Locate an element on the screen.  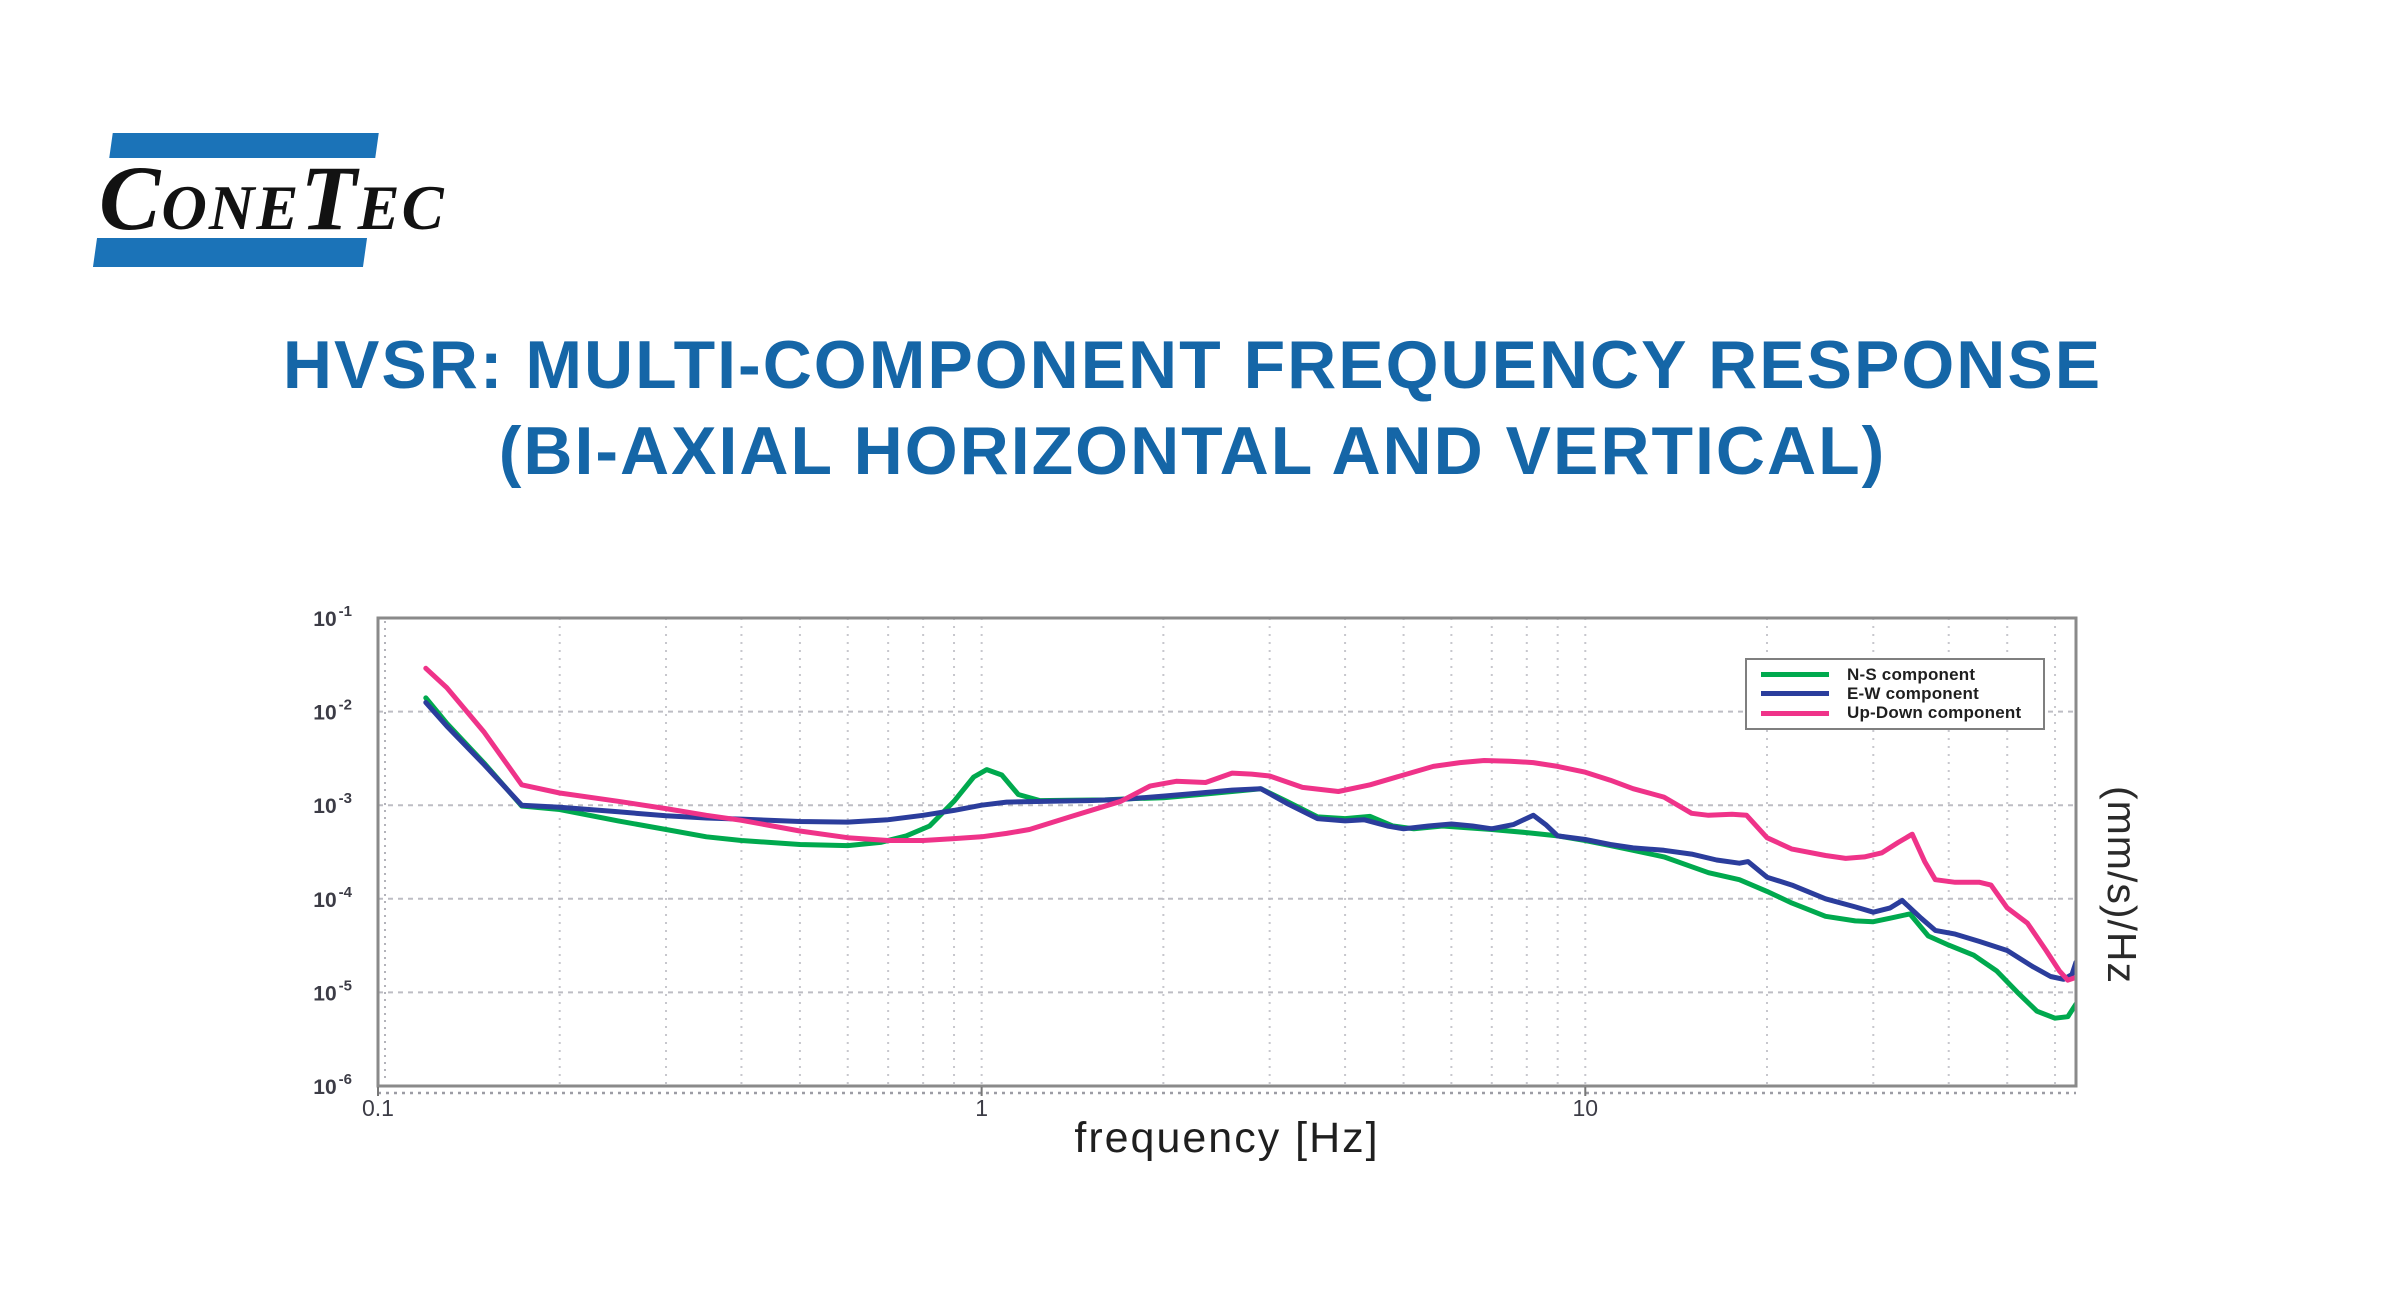
legend-item-ew: E-W component is located at coordinates (1902, 693).